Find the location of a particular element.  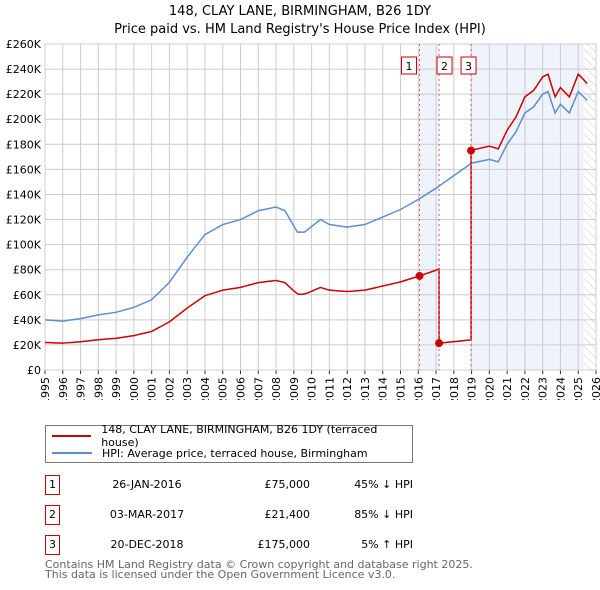

sale-row: 2 03-MAR-2017 £21,400 85% ↓ HPI is located at coordinates (229, 515).